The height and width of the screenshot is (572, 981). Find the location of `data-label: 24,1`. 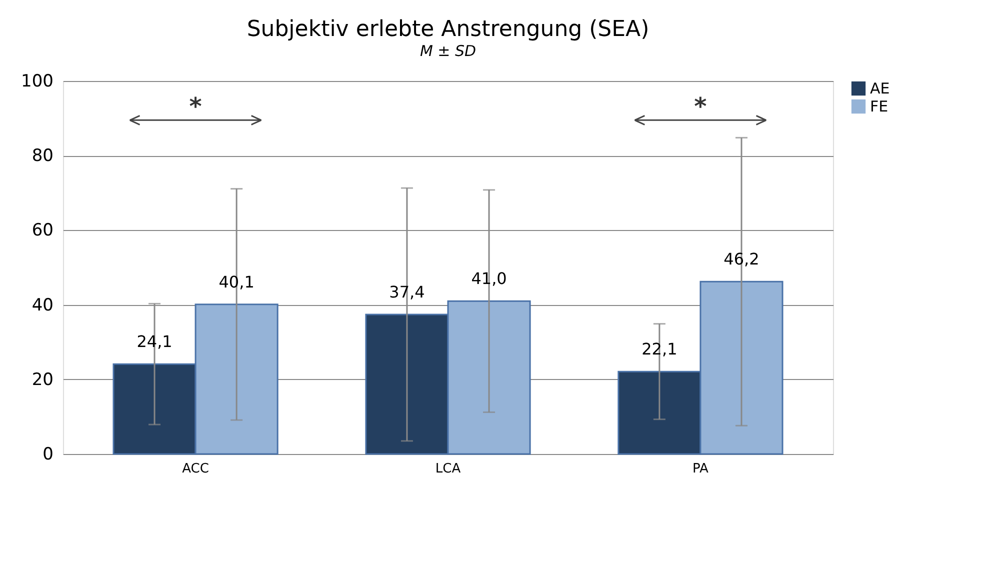

data-label: 24,1 is located at coordinates (154, 342).